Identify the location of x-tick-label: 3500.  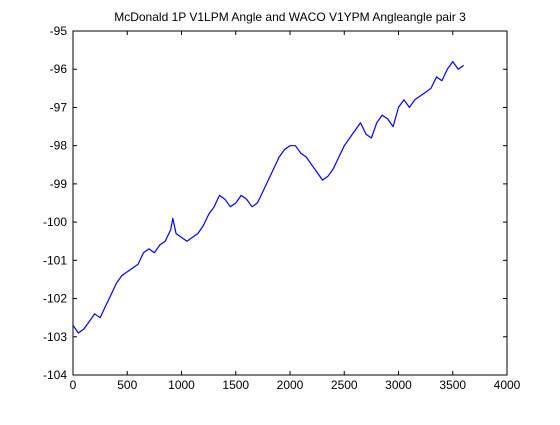
(452, 385).